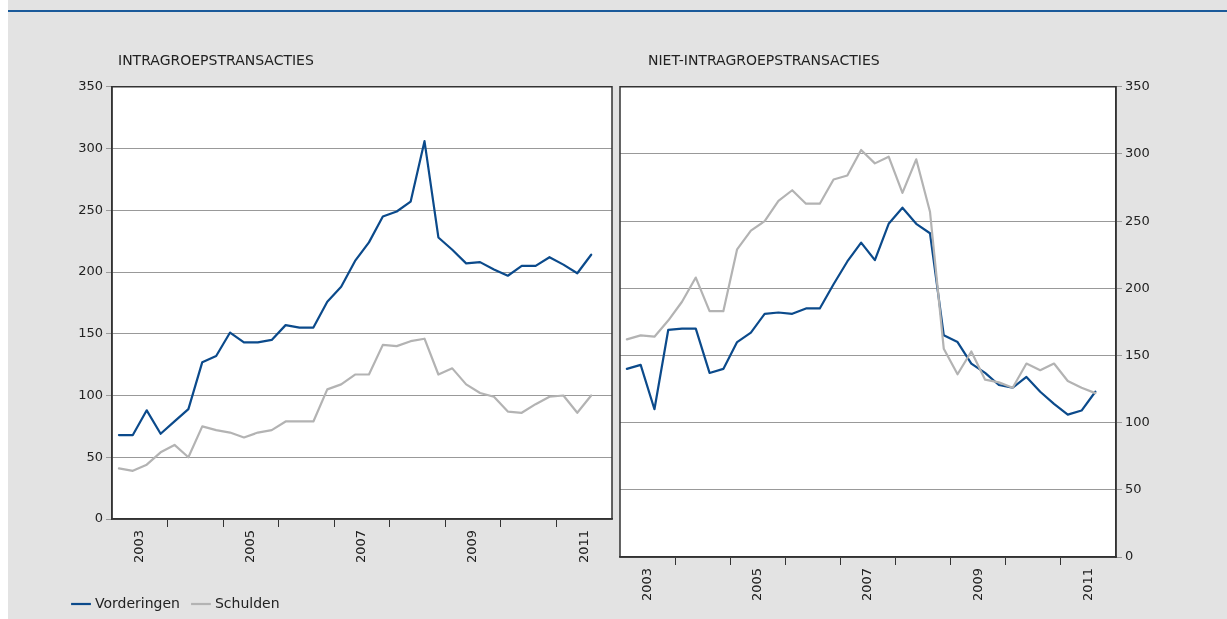 The image size is (1227, 619). What do you see at coordinates (764, 60) in the screenshot?
I see `chart-title: NIET-INTRAGROEPSTRANSACTIES` at bounding box center [764, 60].